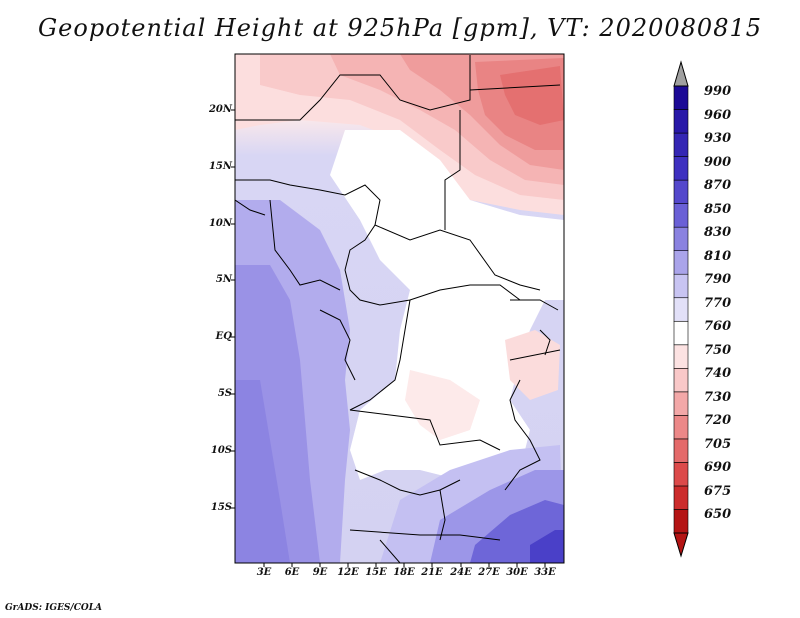 Image resolution: width=800 pixels, height=618 pixels. I want to click on lon-label-33e: 33E, so click(545, 572).